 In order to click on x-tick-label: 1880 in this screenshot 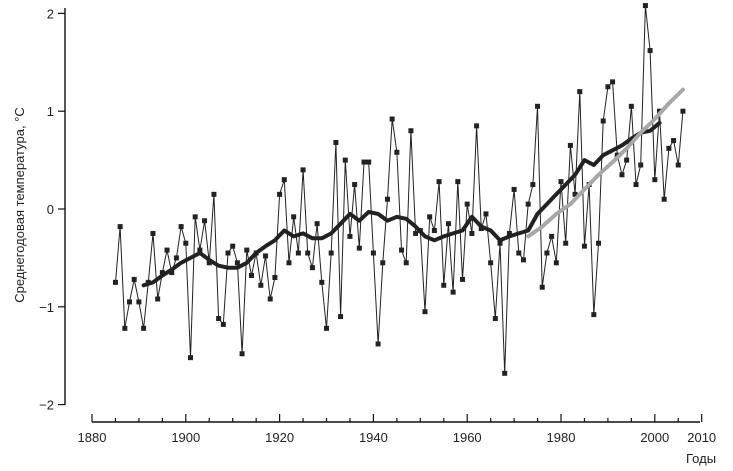, I will do `click(92, 437)`.